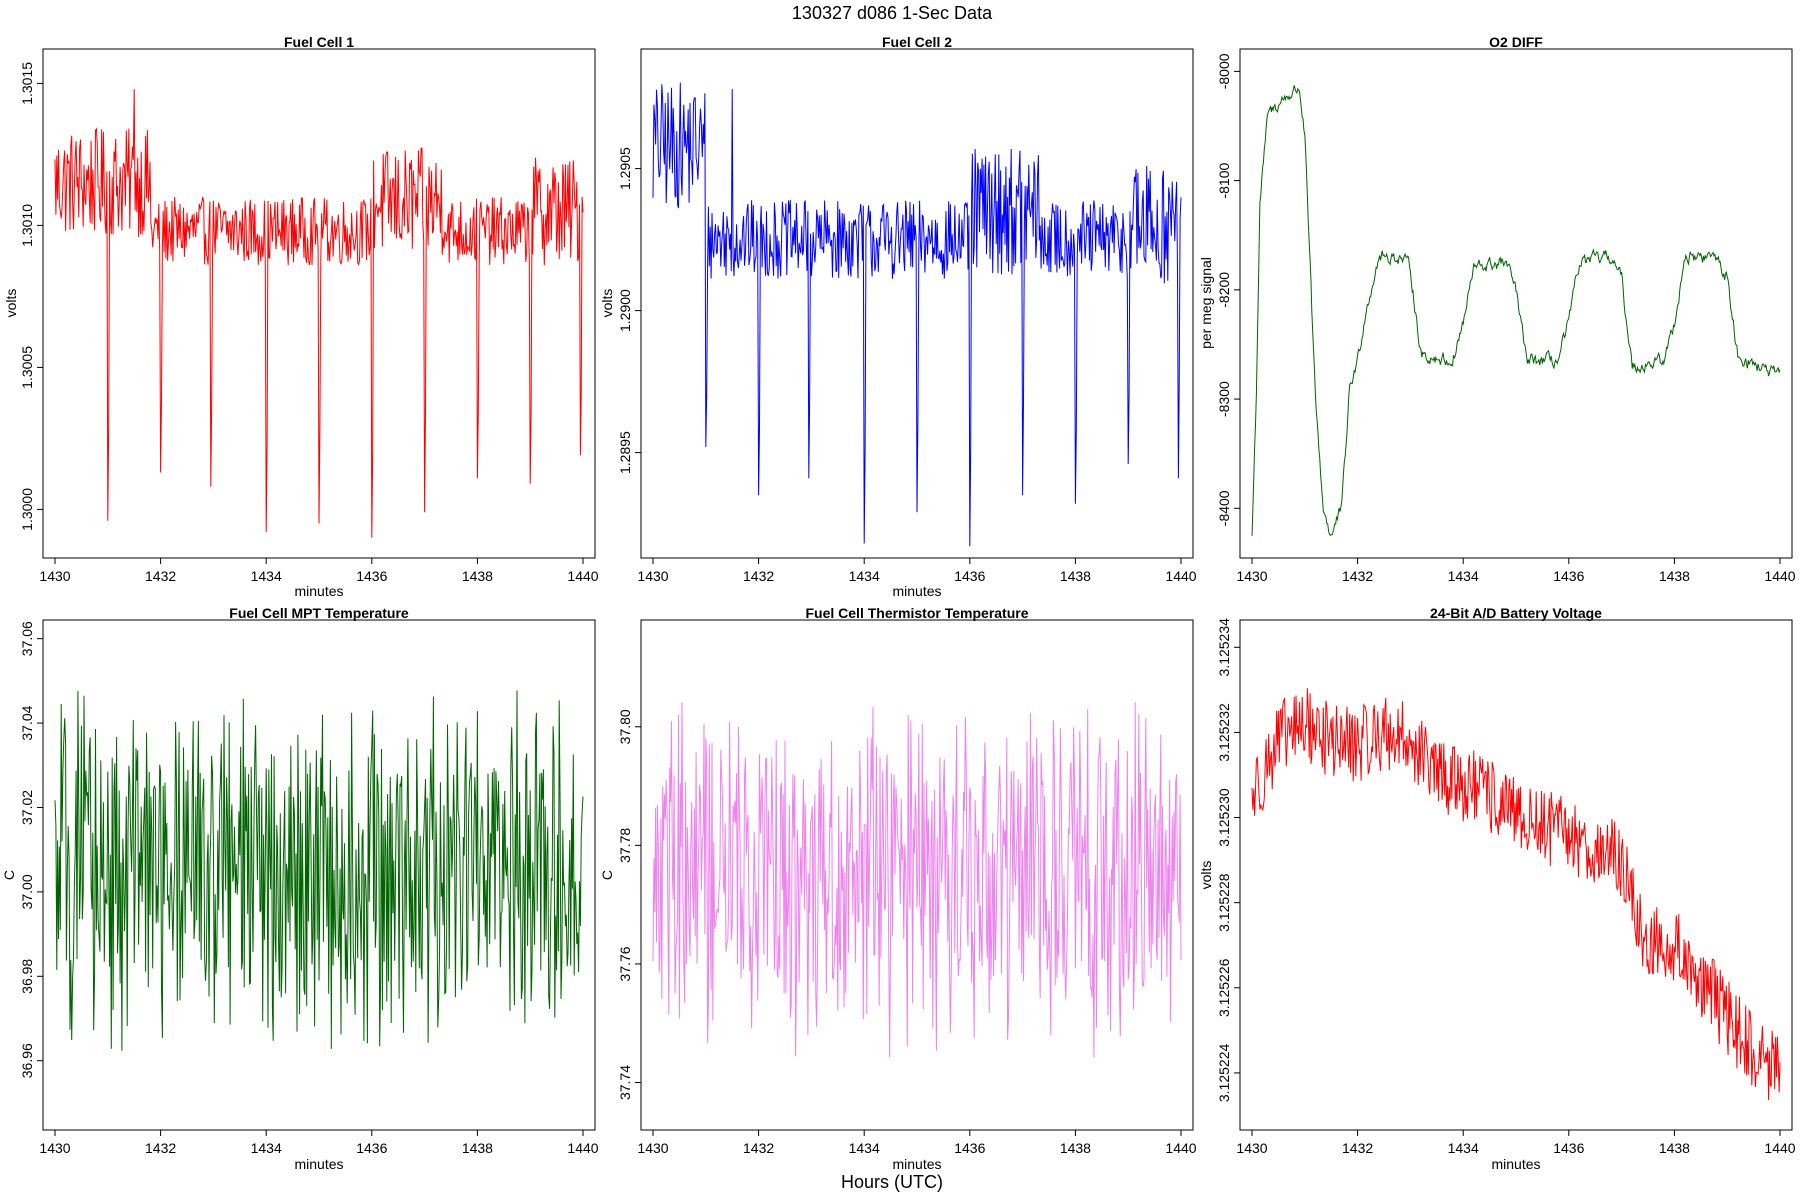 The height and width of the screenshot is (1200, 1800). I want to click on y-axis: 1.3000 1.3005 1.3010 1.3015, so click(31, 296).